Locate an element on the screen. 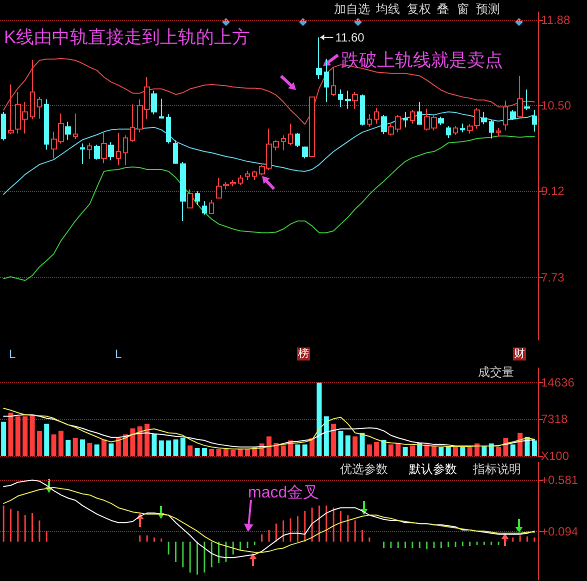 This screenshot has width=587, height=581. annotation: macd金叉 is located at coordinates (284, 493).